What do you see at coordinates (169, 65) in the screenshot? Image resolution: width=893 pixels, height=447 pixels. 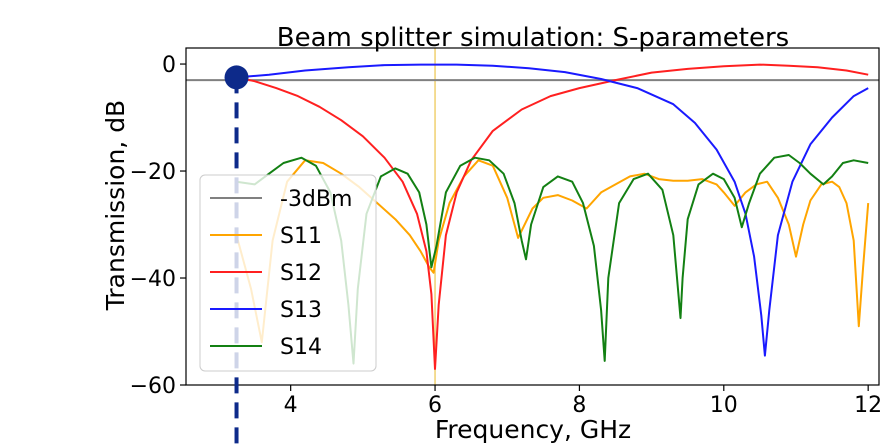 I see `y-tick-label: 0` at bounding box center [169, 65].